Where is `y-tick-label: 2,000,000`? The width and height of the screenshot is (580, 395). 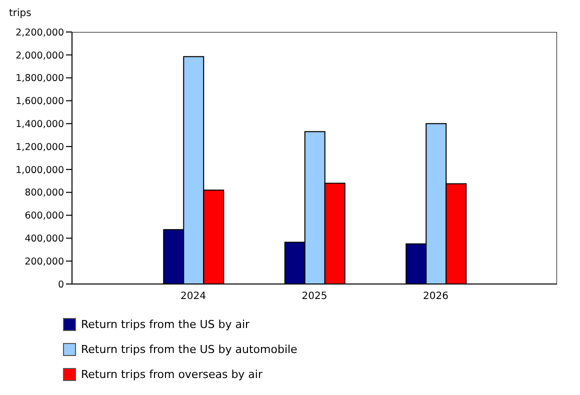
y-tick-label: 2,000,000 is located at coordinates (40, 56).